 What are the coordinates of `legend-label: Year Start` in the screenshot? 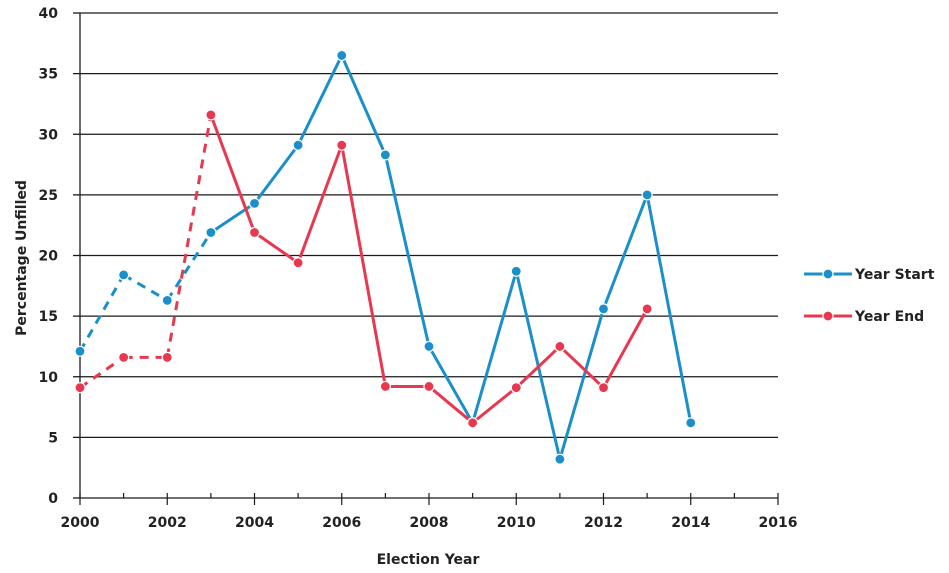 It's located at (894, 275).